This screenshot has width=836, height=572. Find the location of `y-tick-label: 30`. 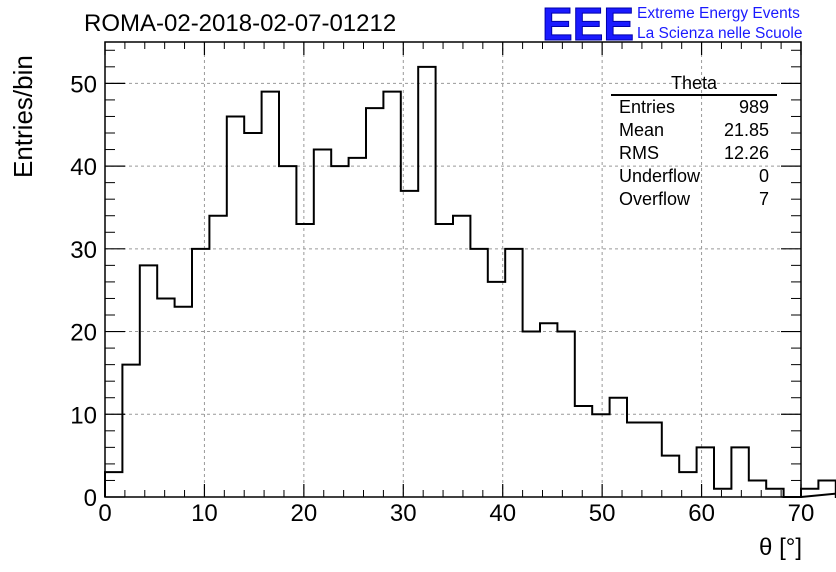

y-tick-label: 30 is located at coordinates (83, 250).